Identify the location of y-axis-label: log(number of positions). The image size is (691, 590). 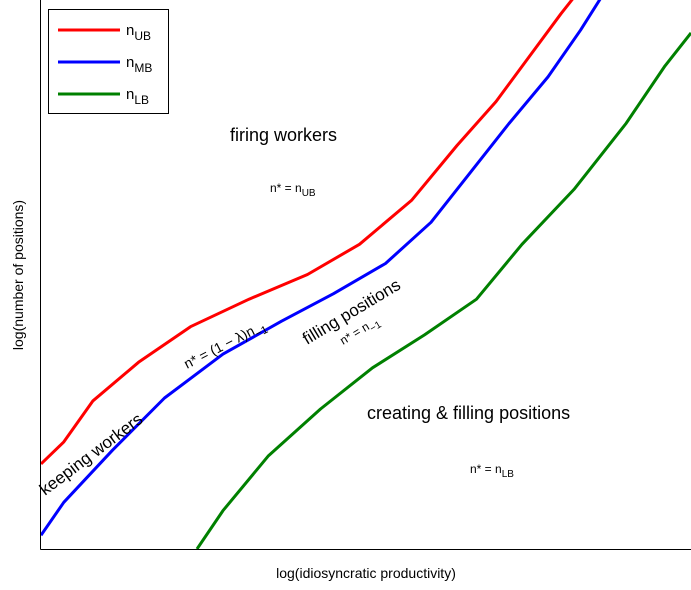
(18, 275).